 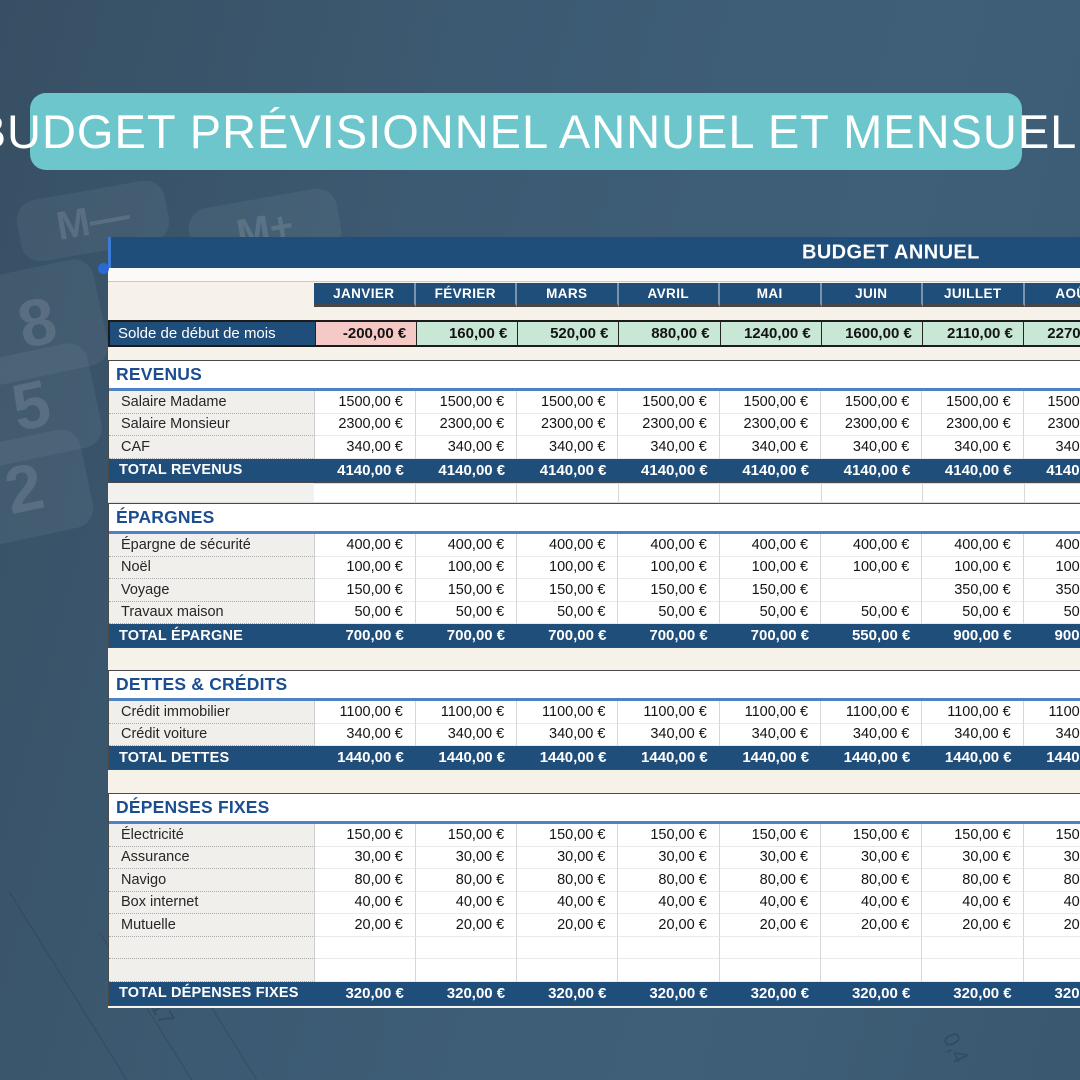 What do you see at coordinates (973, 902) in the screenshot?
I see `value-cell: 40,00 €` at bounding box center [973, 902].